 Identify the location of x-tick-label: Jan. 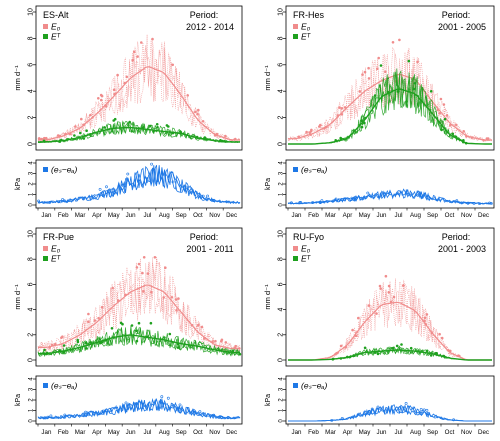
(46, 215).